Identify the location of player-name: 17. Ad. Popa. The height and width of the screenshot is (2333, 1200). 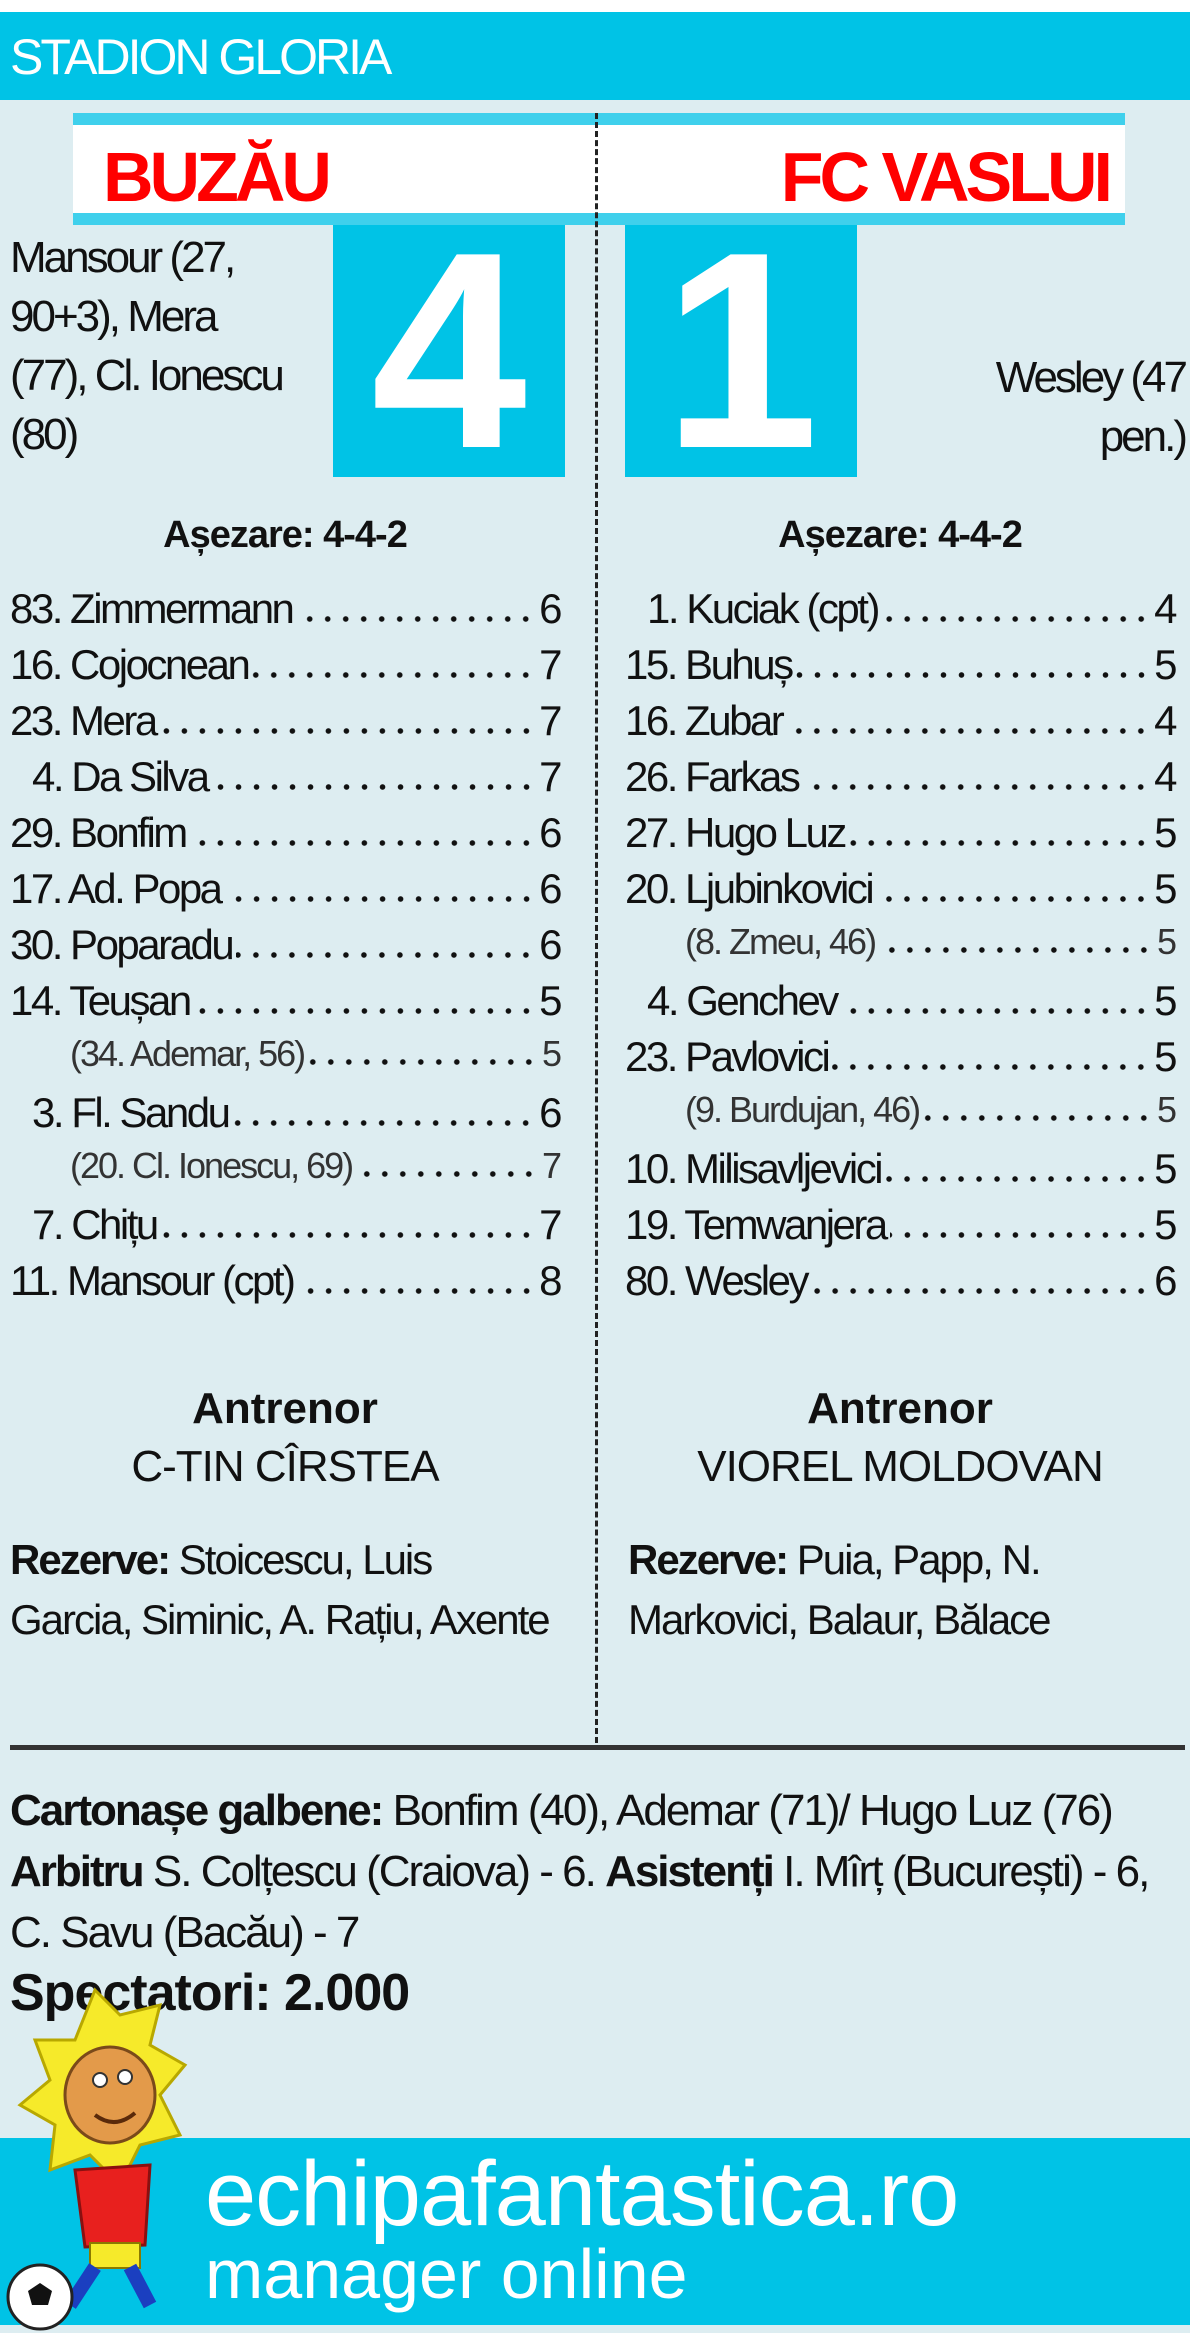
(116, 888).